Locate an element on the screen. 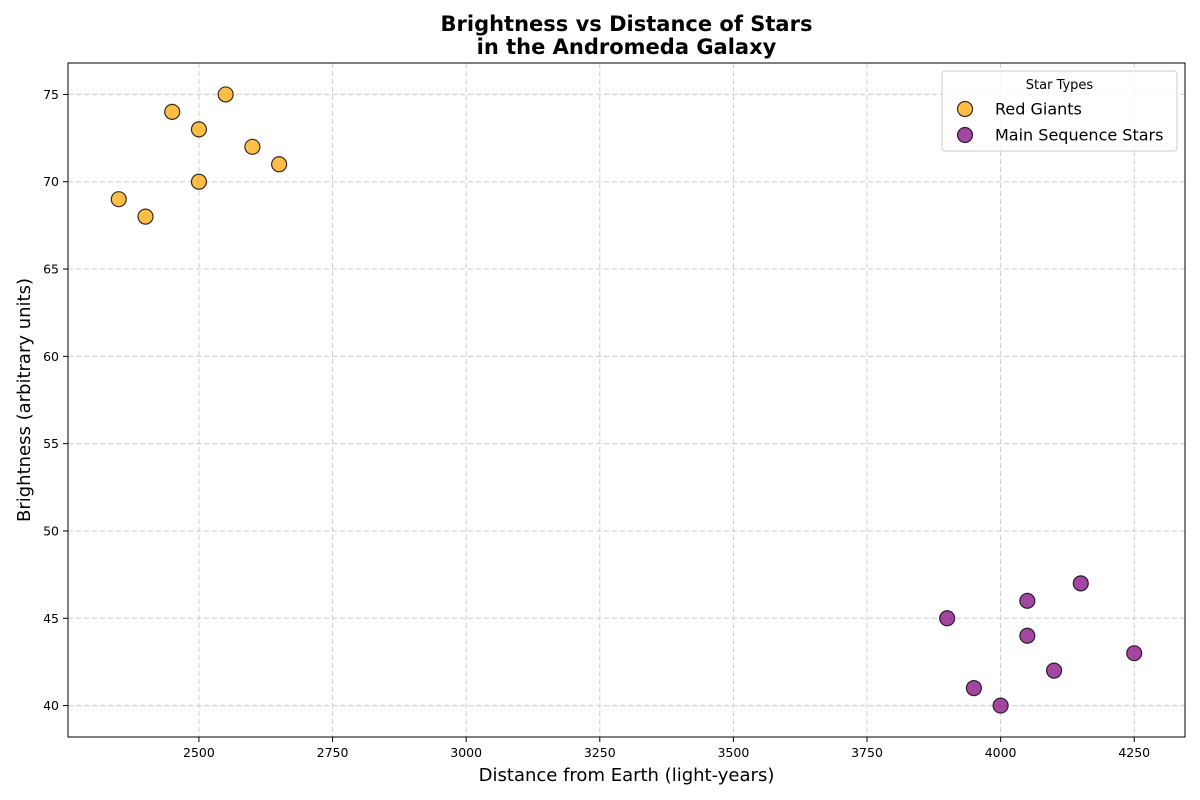  y-tick-label: 60 is located at coordinates (51, 356).